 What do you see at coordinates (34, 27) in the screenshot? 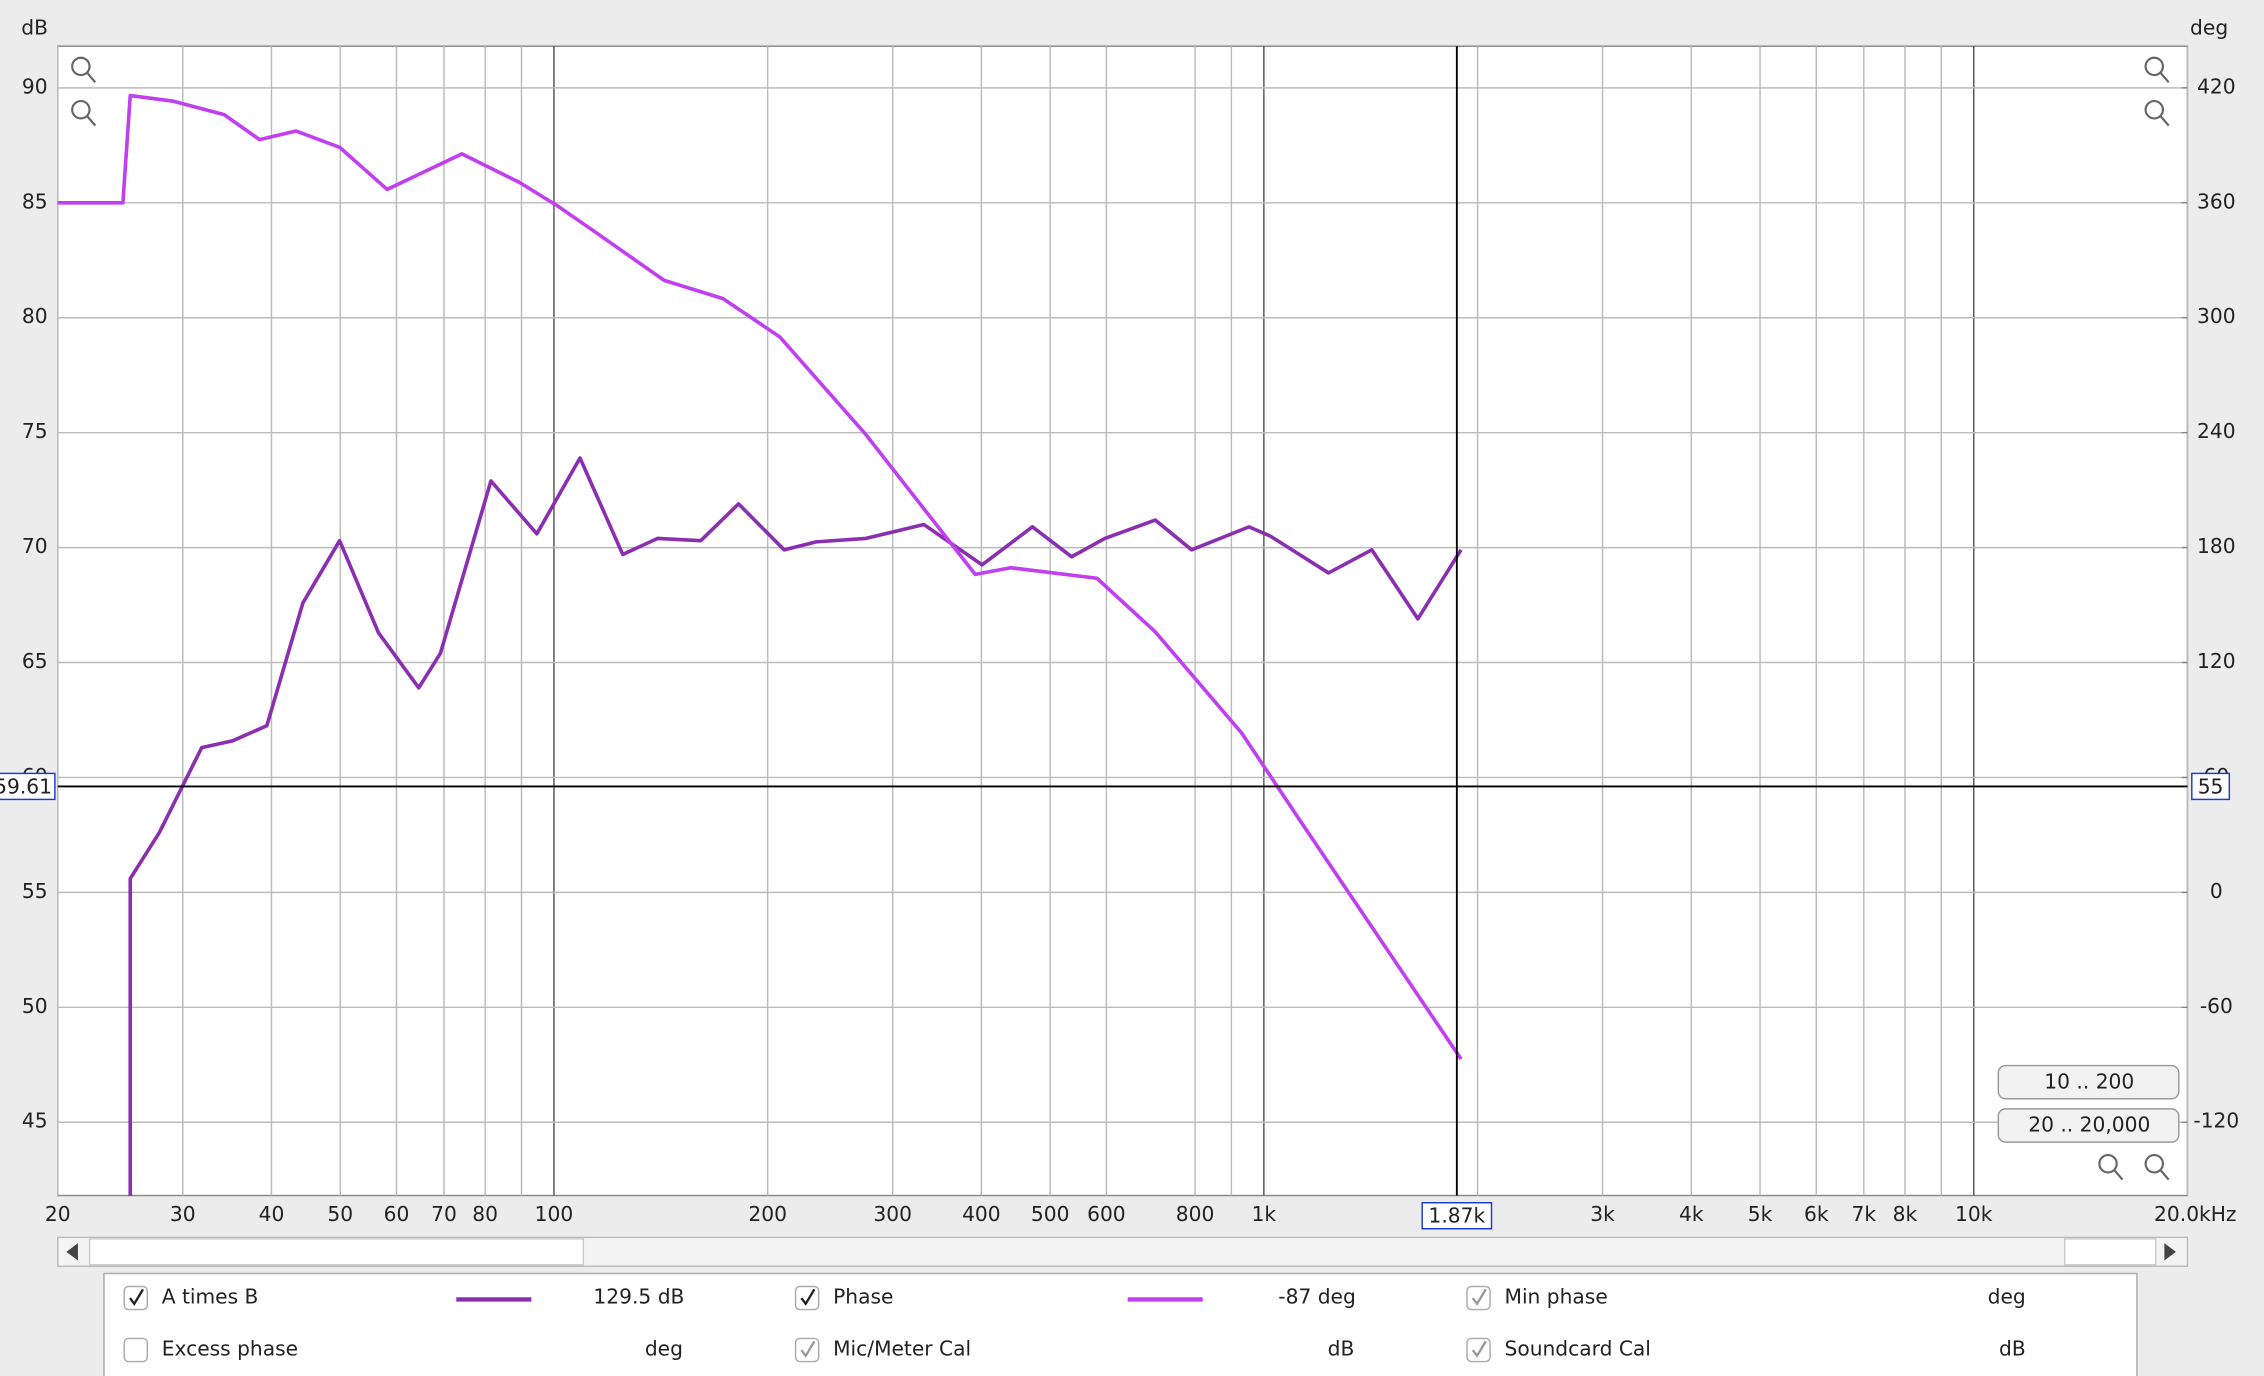
I see `y-axis-label: dB` at bounding box center [34, 27].